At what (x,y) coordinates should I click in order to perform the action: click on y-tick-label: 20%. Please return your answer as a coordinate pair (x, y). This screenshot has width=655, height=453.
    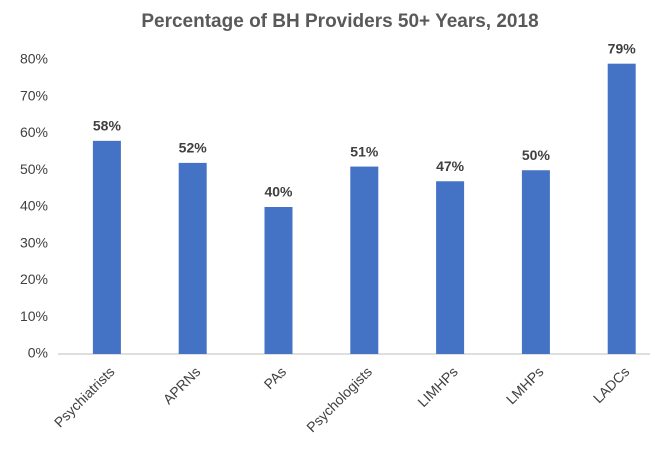
    Looking at the image, I should click on (34, 279).